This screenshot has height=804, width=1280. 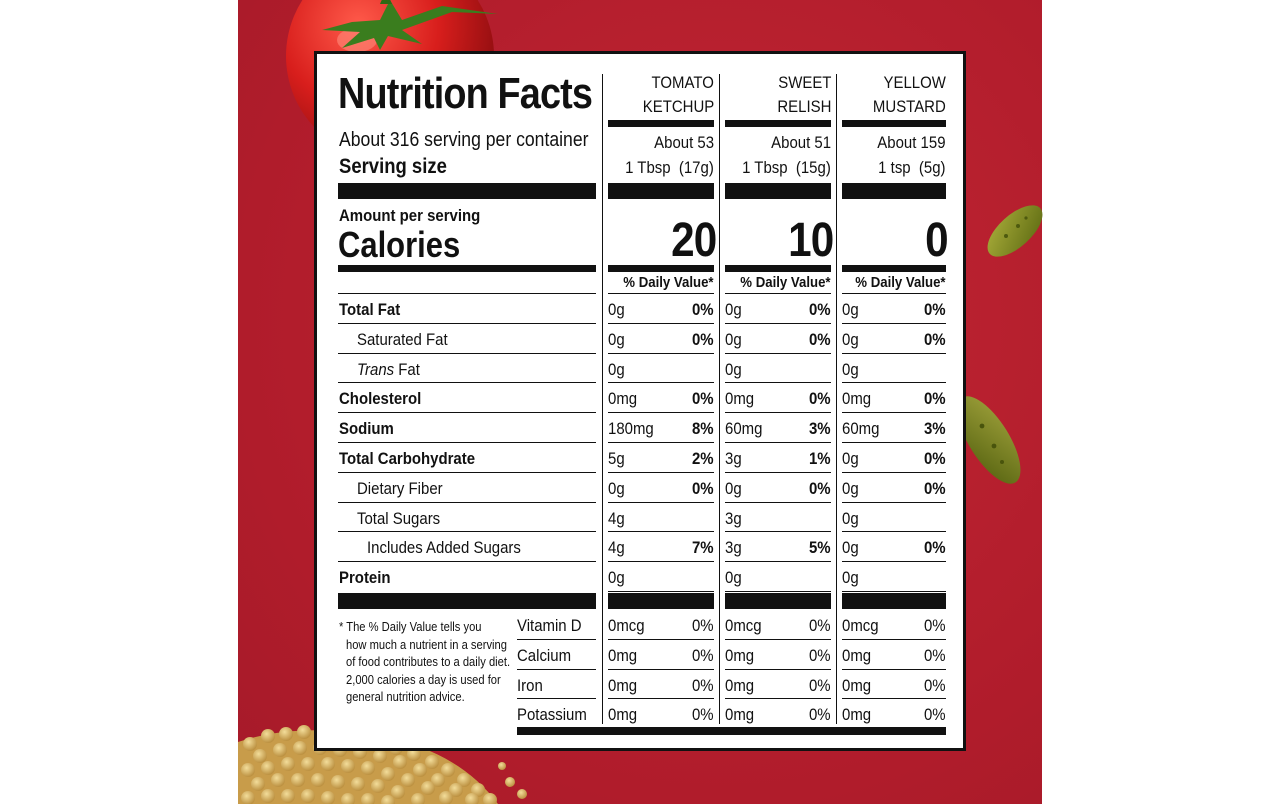 What do you see at coordinates (744, 429) in the screenshot?
I see `nutrient-amount: 60mg` at bounding box center [744, 429].